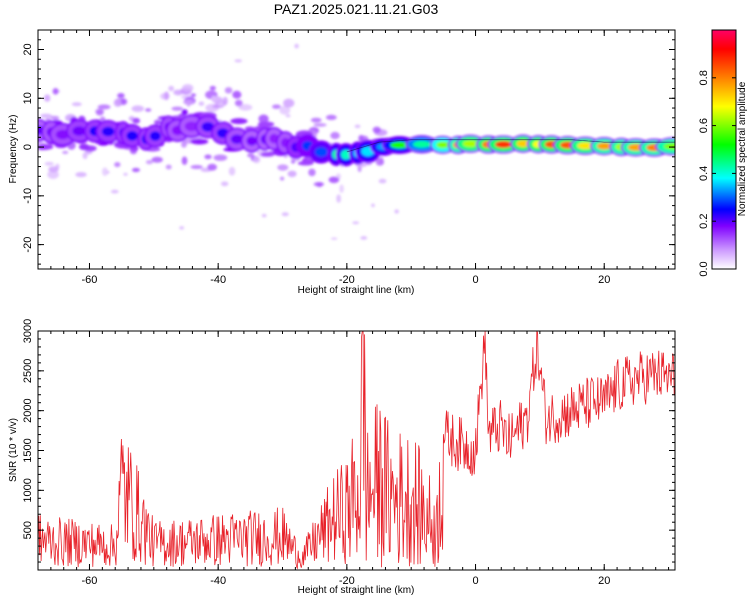 Image resolution: width=750 pixels, height=600 pixels. Describe the element at coordinates (704, 125) in the screenshot. I see `colorbar-tick-label: 0.6` at that location.